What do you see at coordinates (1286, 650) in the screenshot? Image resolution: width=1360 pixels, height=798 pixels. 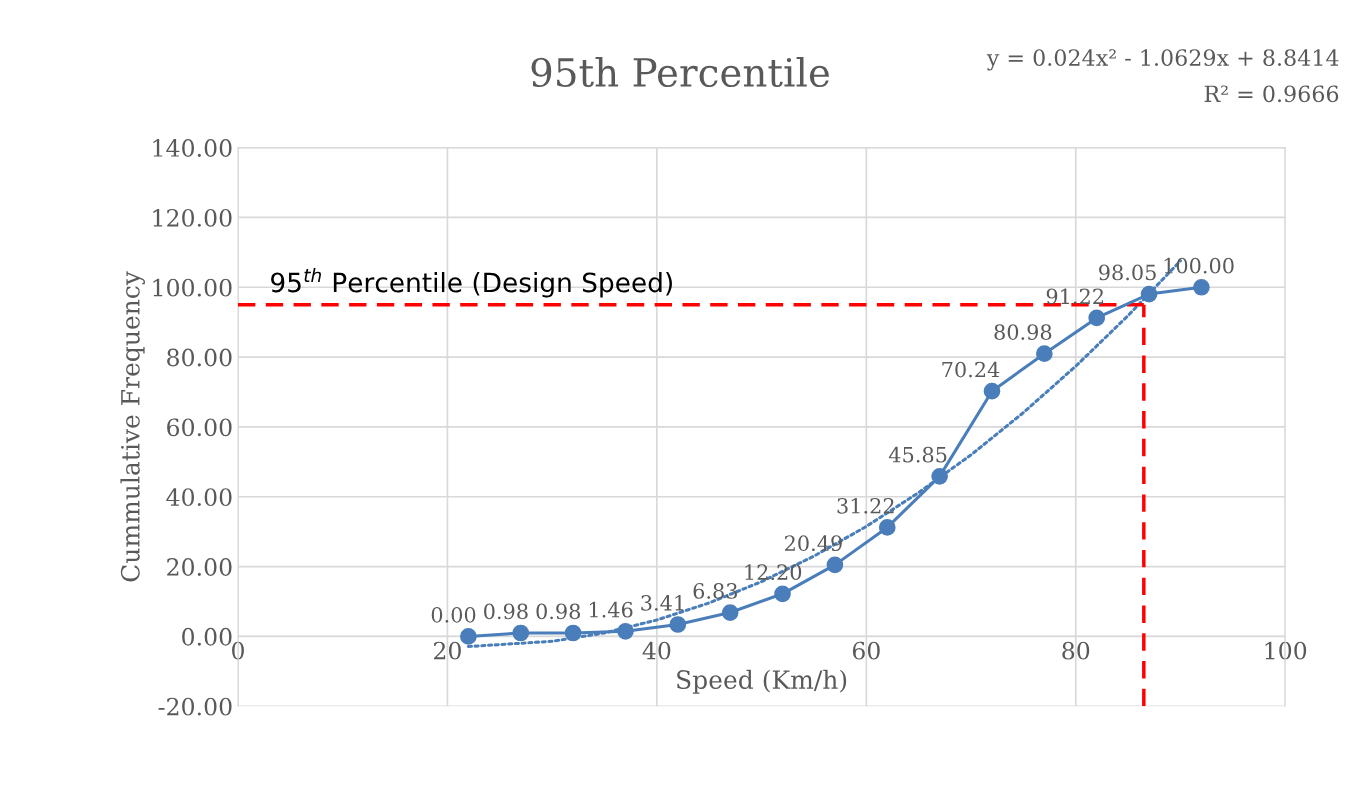 I see `x-tick-label: 100` at bounding box center [1286, 650].